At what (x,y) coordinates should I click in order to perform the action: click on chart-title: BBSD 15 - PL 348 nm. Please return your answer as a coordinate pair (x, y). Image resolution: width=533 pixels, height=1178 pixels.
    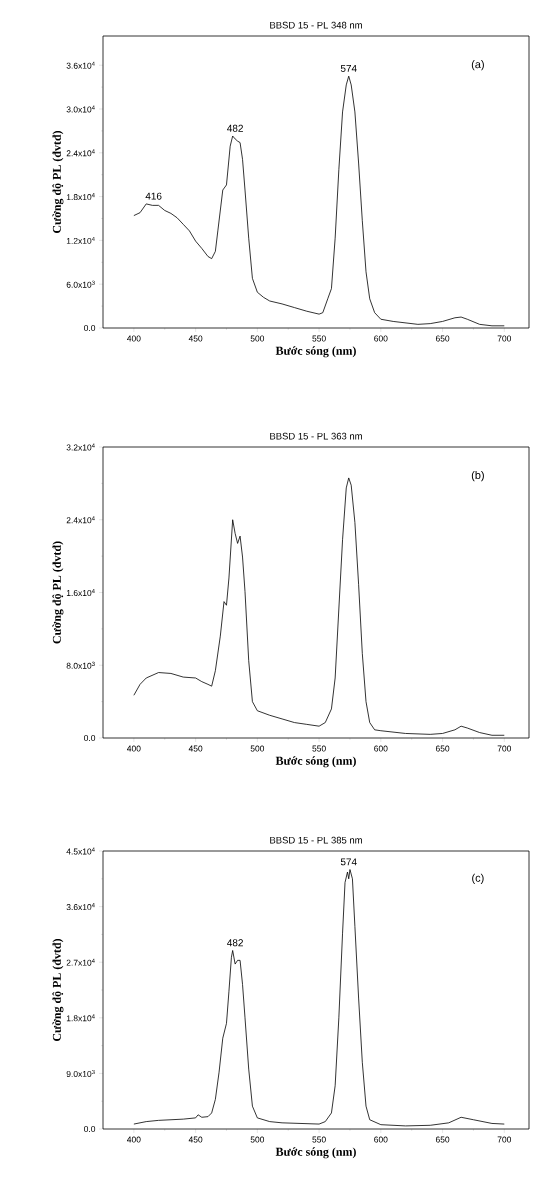
    Looking at the image, I should click on (316, 25).